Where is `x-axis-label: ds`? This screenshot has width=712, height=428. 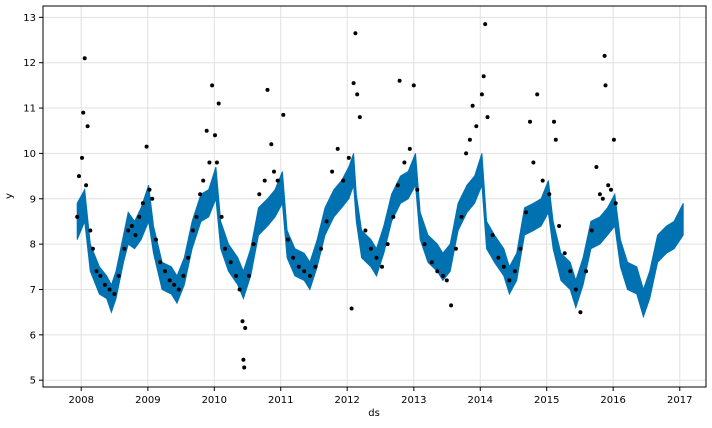 x-axis-label: ds is located at coordinates (374, 413).